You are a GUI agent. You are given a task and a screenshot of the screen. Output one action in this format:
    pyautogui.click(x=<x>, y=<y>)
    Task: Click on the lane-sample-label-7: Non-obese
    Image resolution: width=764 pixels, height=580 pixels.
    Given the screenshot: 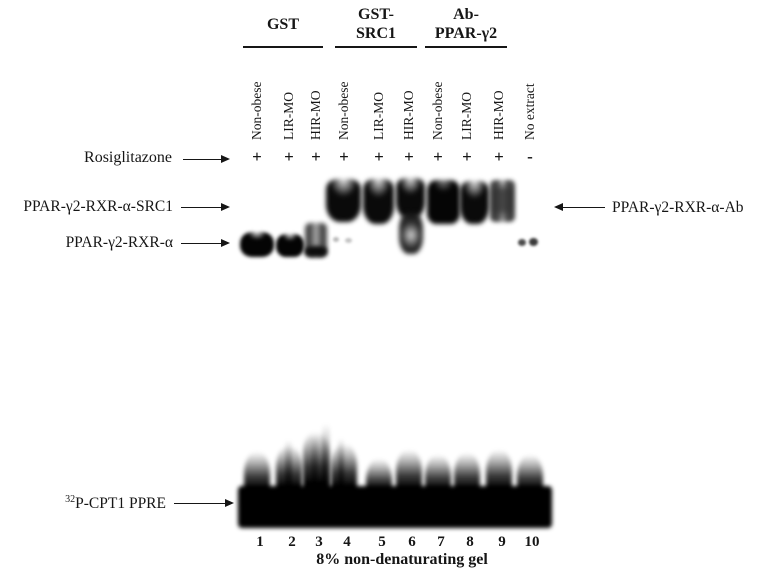 What is the action you would take?
    pyautogui.click(x=437, y=110)
    